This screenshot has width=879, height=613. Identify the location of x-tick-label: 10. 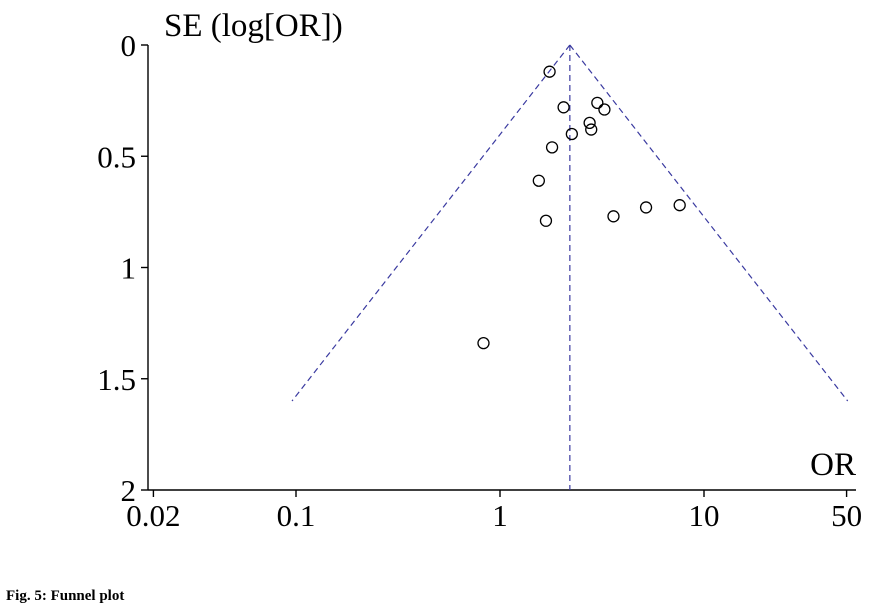
(704, 515).